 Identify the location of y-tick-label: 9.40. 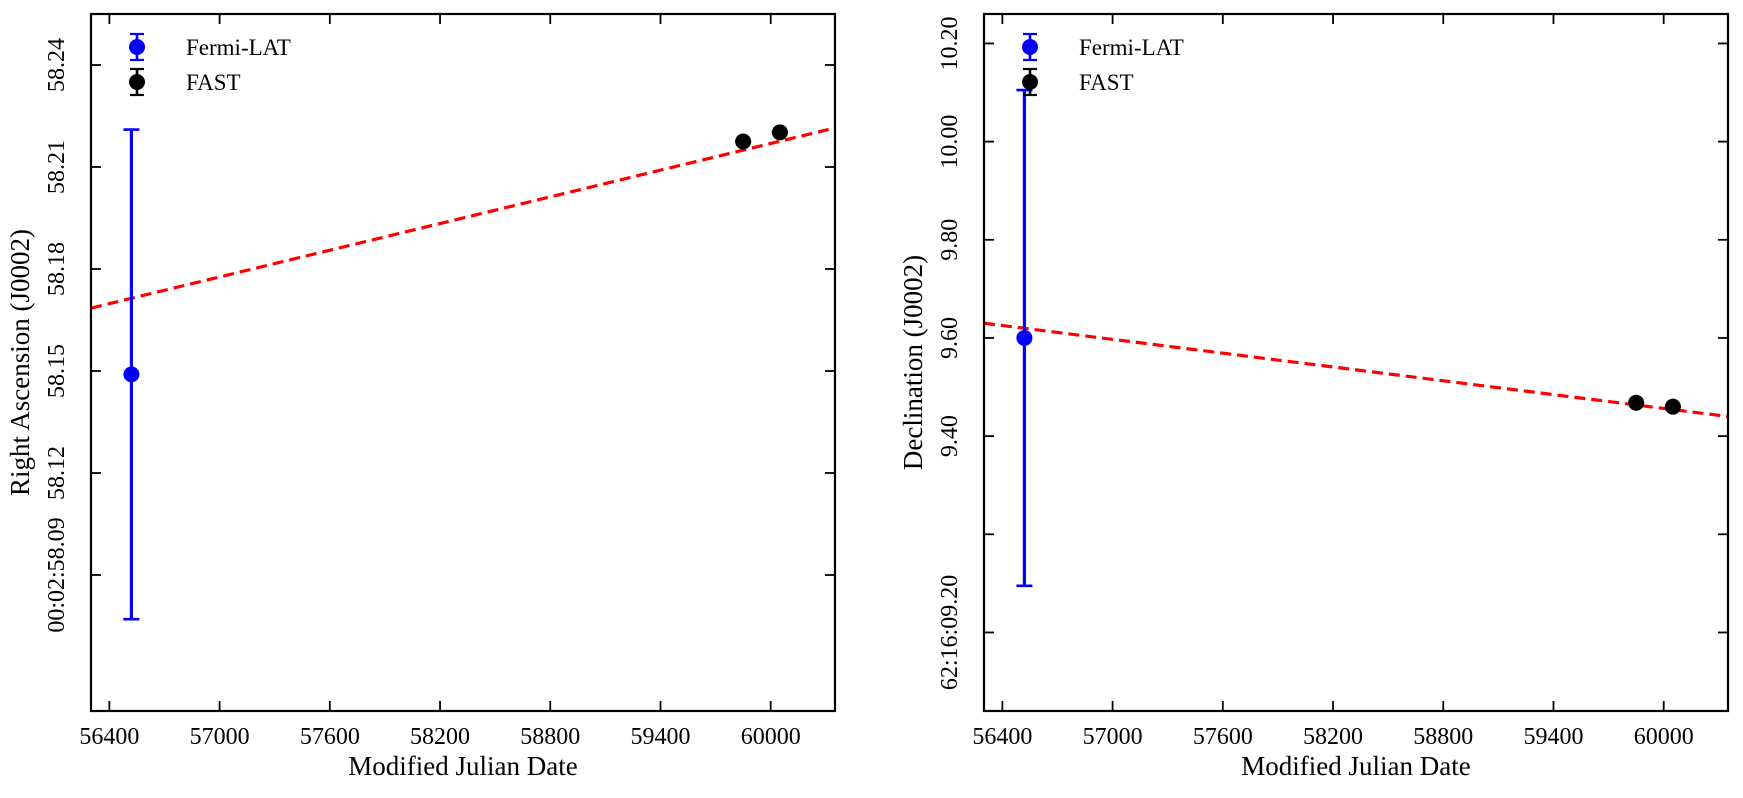
(950, 436).